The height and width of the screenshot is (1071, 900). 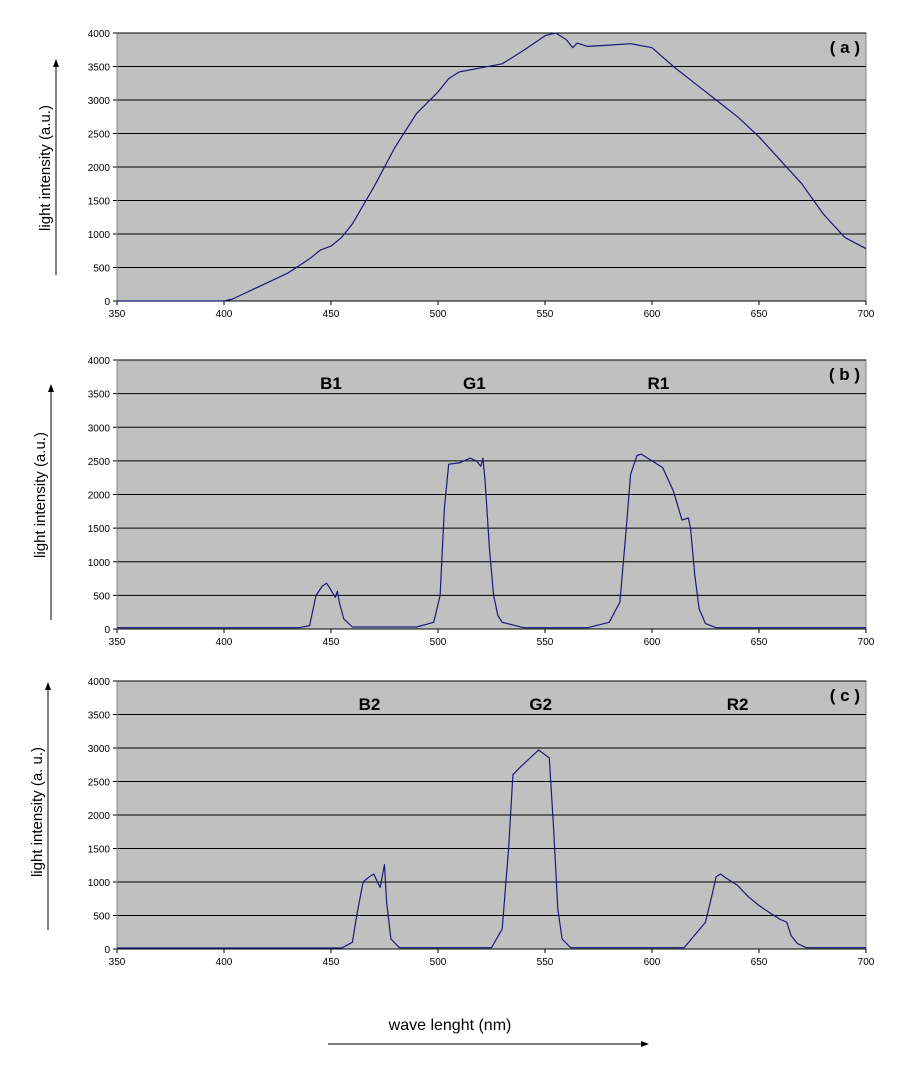 What do you see at coordinates (845, 47) in the screenshot?
I see `panel-label: ( a )` at bounding box center [845, 47].